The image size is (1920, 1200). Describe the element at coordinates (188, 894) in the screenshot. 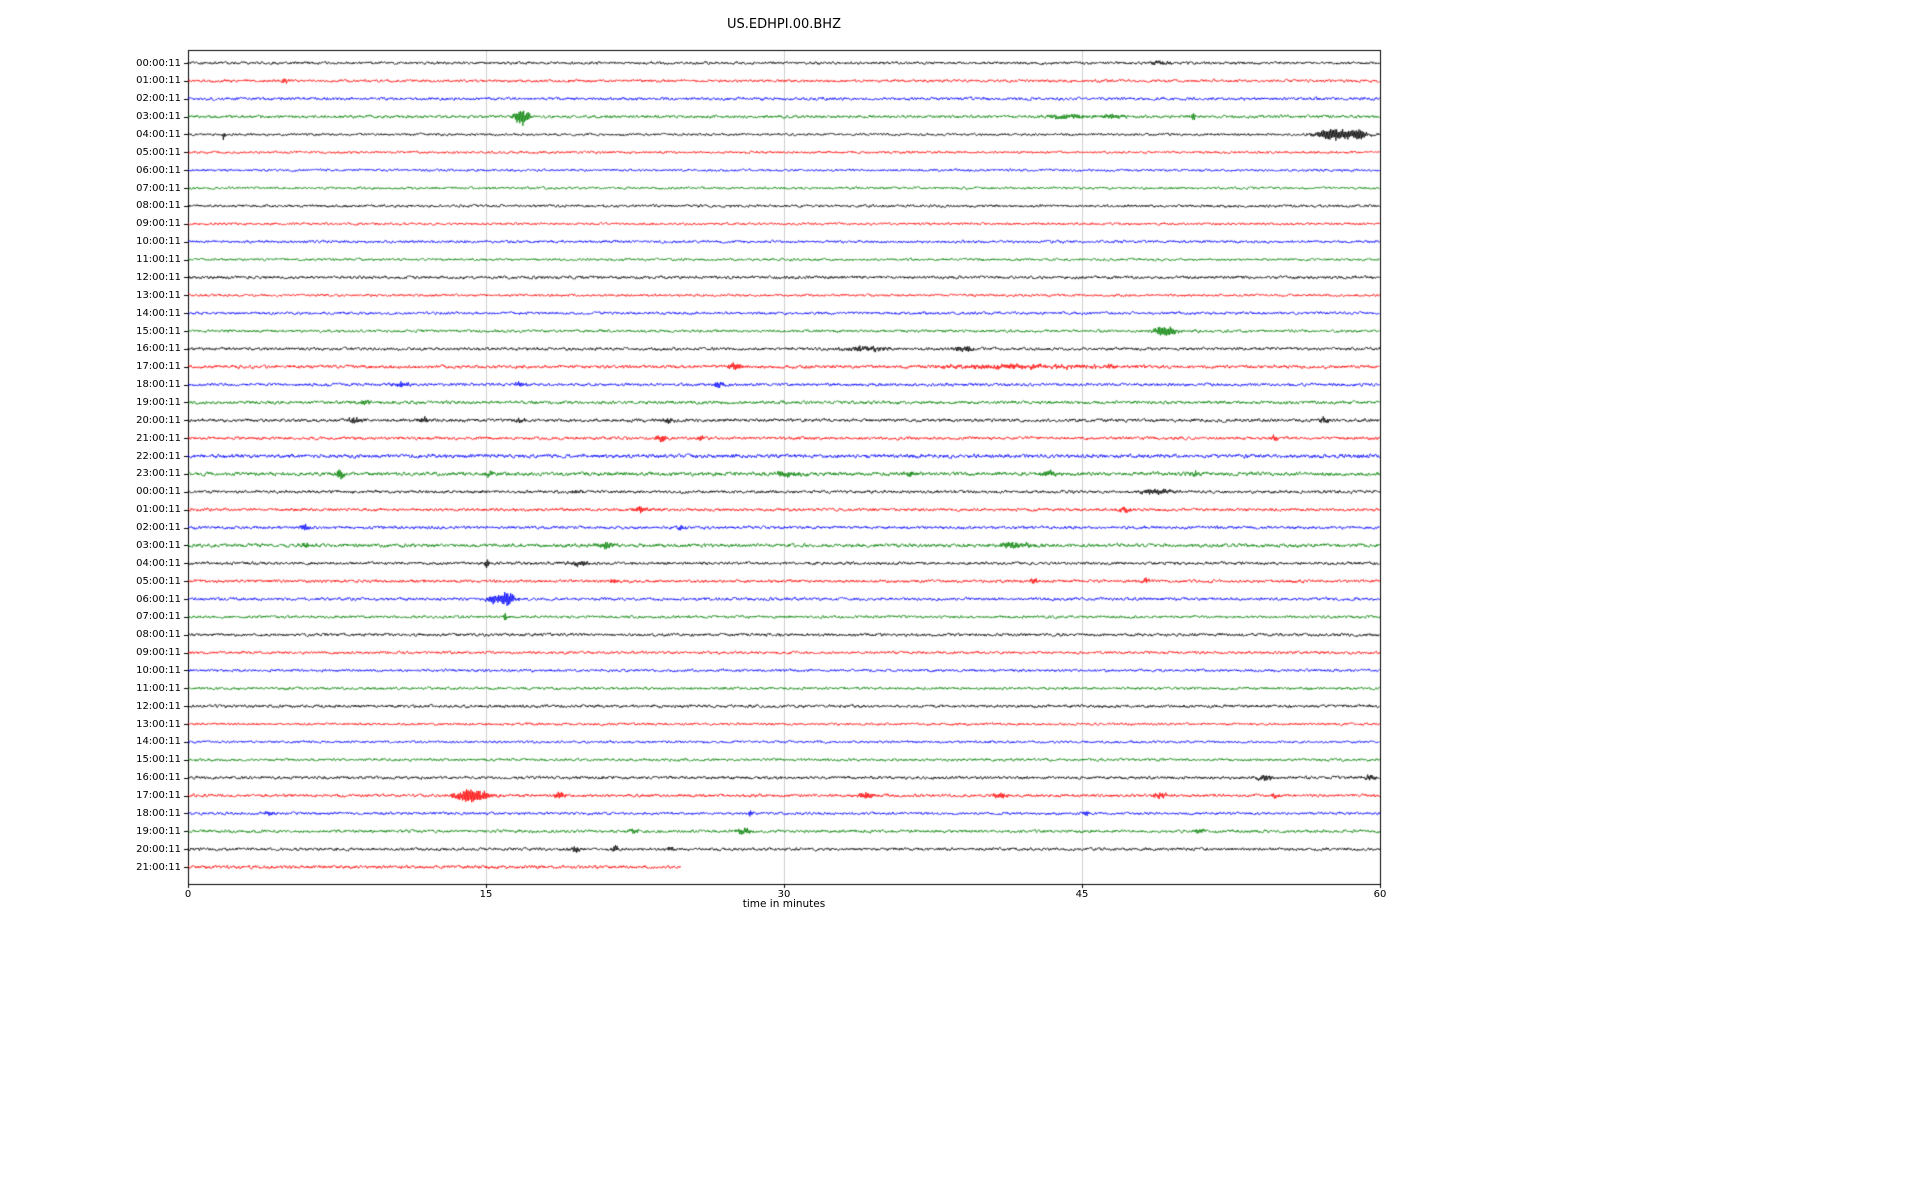

I see `x-tick-label: 0` at that location.